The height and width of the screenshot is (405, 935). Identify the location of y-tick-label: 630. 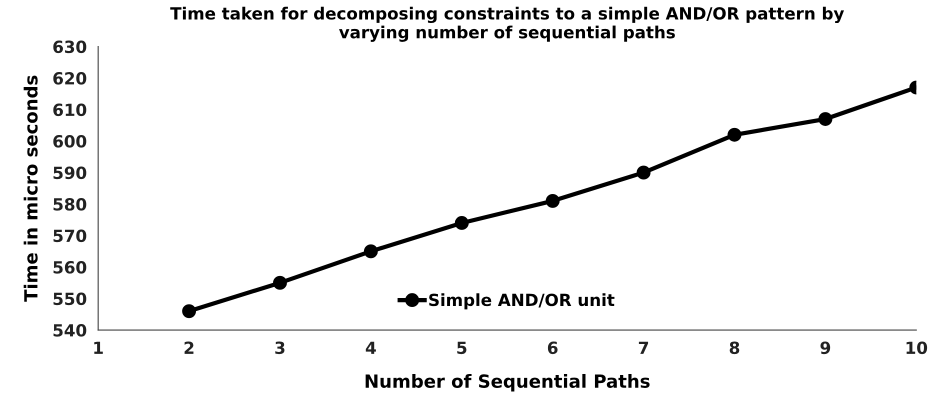
(69, 47).